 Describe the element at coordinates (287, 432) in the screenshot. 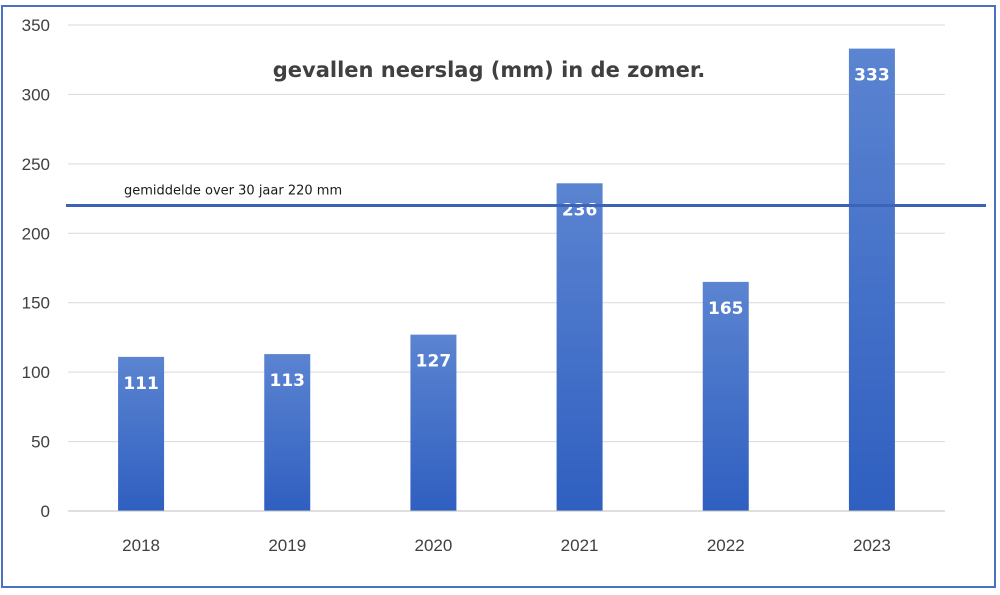

I see `bar-2019` at that location.